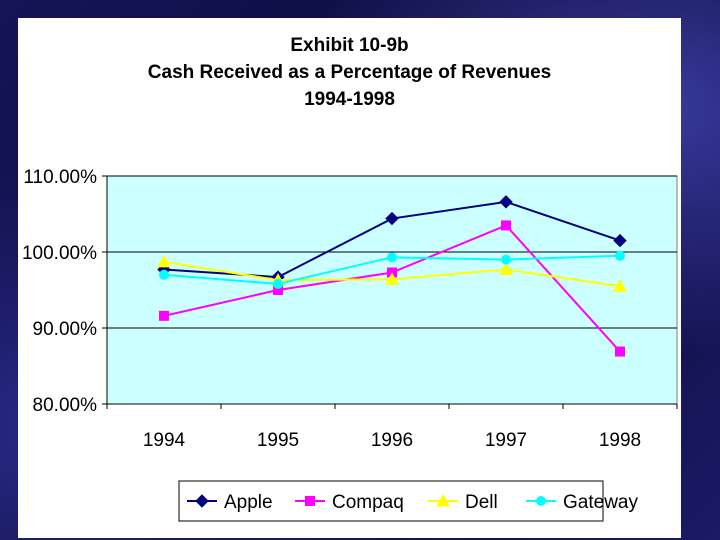  I want to click on x-tick-label: 1995, so click(278, 440).